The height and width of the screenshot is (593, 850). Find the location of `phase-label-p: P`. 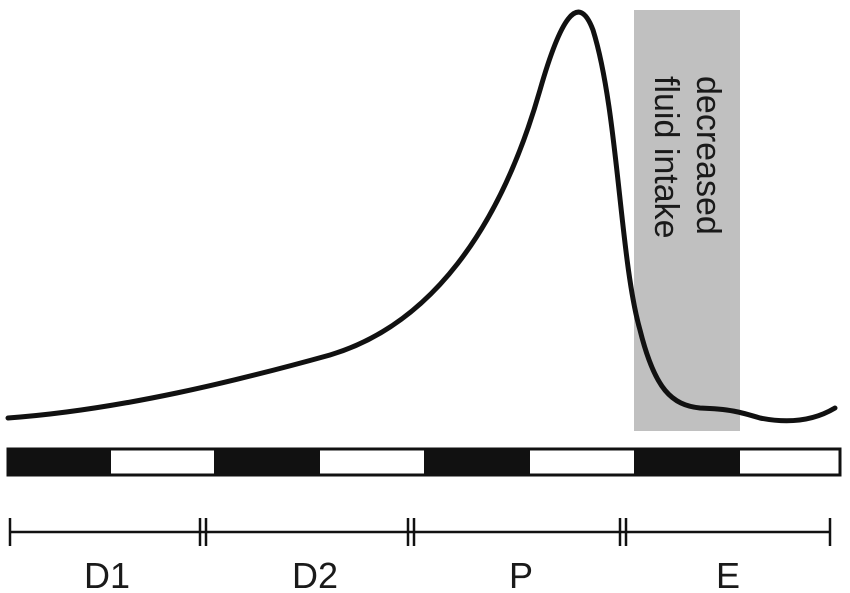

phase-label-p: P is located at coordinates (521, 574).